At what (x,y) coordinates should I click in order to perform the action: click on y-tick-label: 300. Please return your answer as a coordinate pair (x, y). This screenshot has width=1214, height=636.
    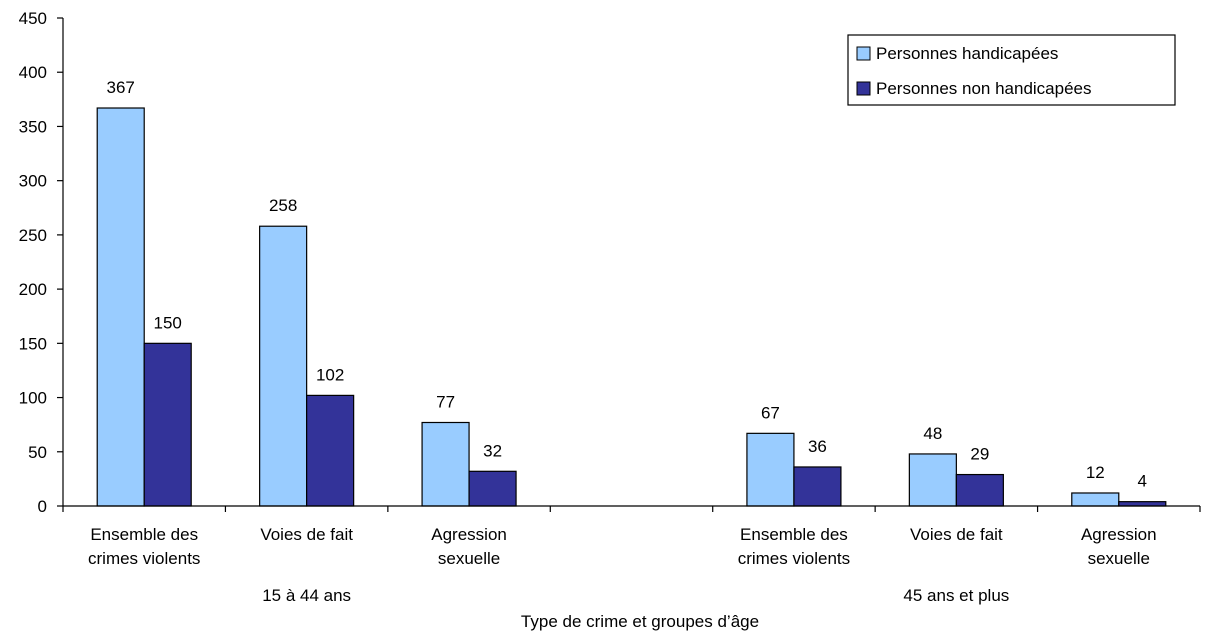
    Looking at the image, I should click on (33, 181).